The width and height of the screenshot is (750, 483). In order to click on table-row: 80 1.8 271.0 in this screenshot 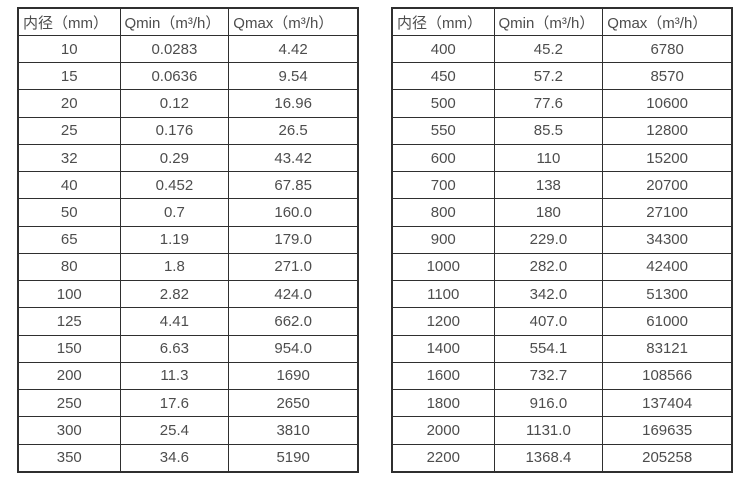, I will do `click(188, 267)`.